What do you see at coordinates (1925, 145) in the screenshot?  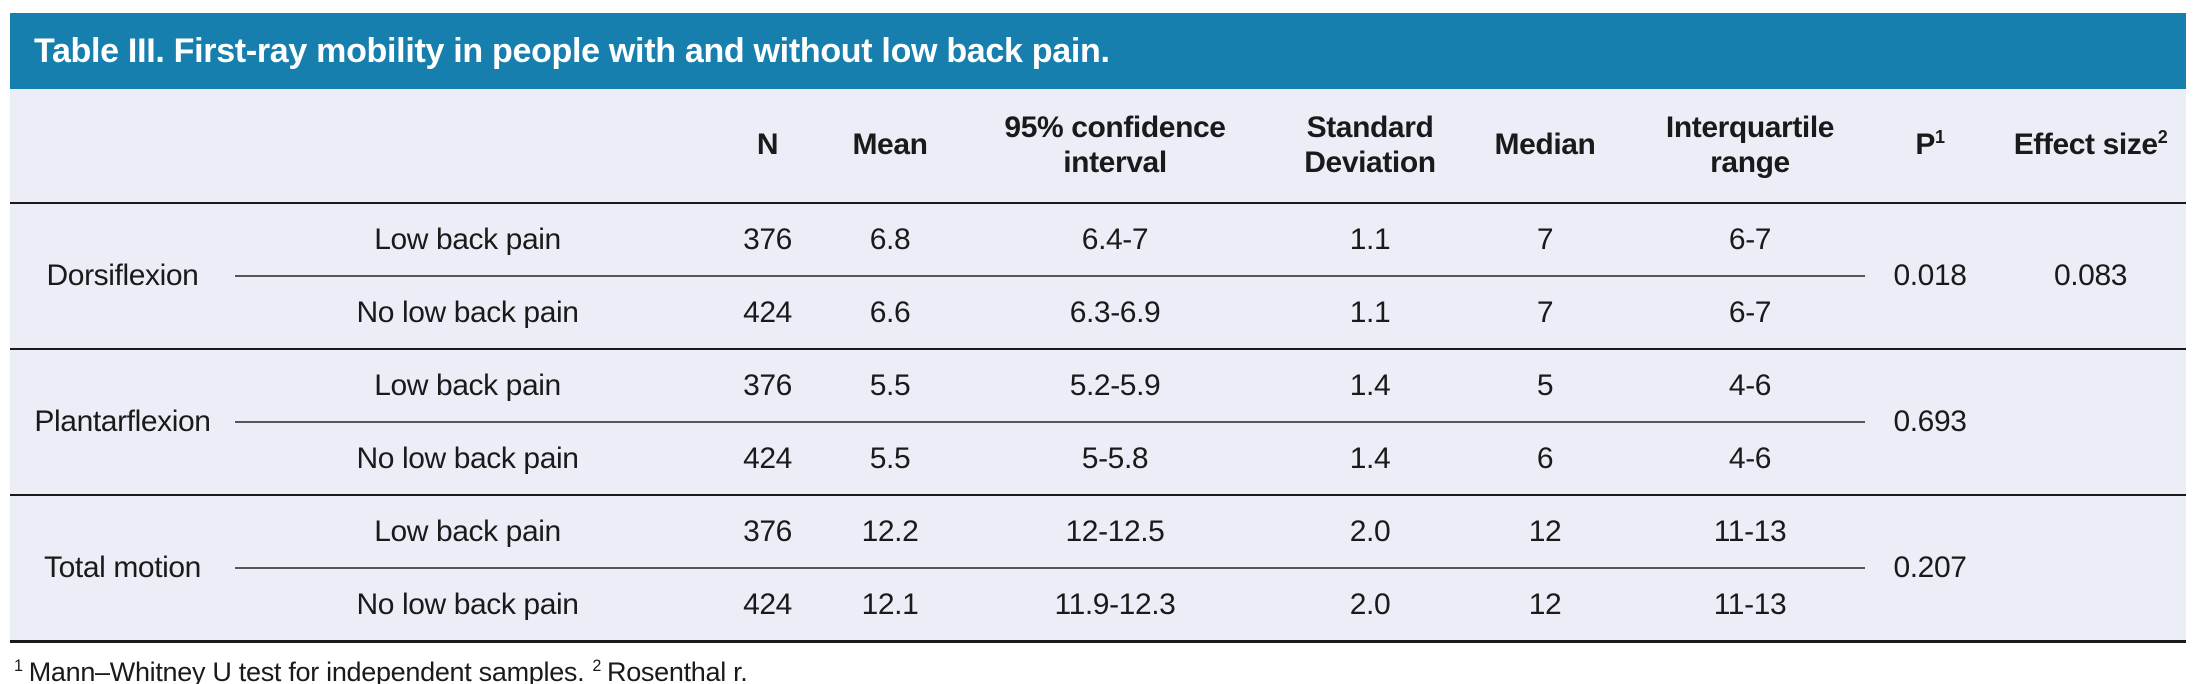 I see `column-header-label: P` at bounding box center [1925, 145].